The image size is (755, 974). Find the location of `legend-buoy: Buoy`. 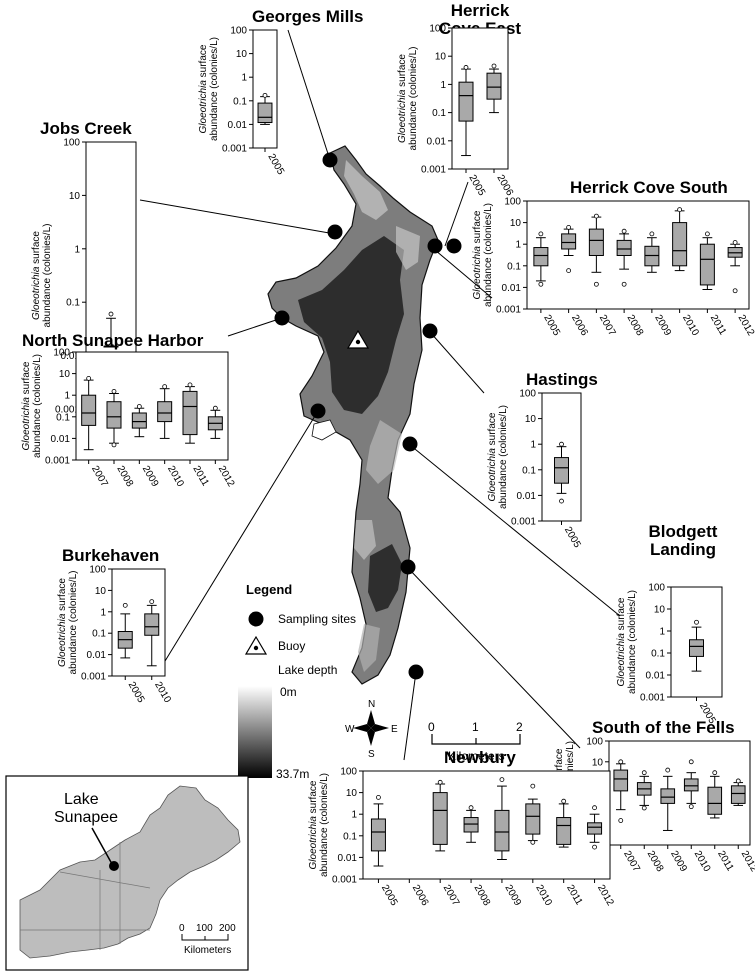

legend-buoy: Buoy is located at coordinates (291, 646).